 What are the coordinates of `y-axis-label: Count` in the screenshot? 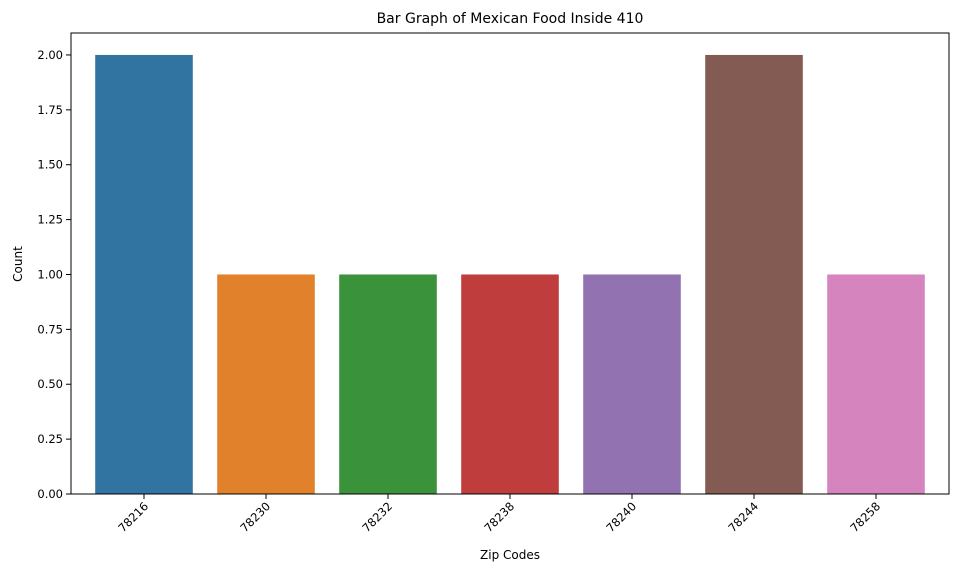 It's located at (18, 264).